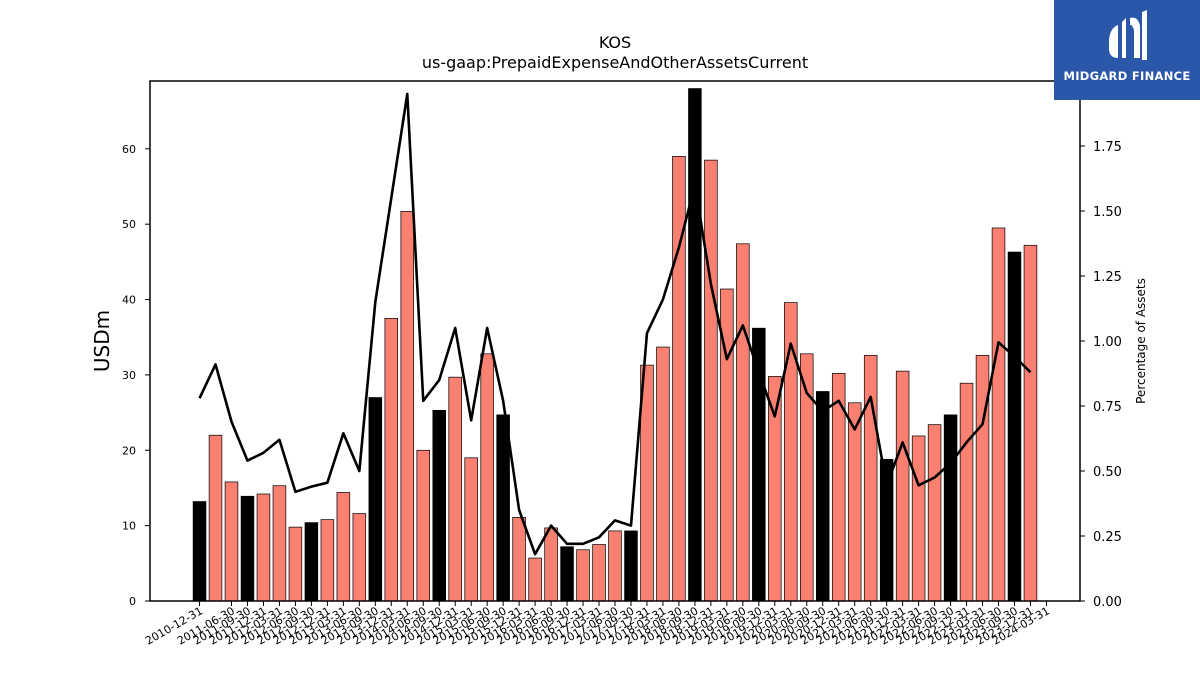 The height and width of the screenshot is (675, 1200). Describe the element at coordinates (615, 42) in the screenshot. I see `chart-title: KOS` at that location.